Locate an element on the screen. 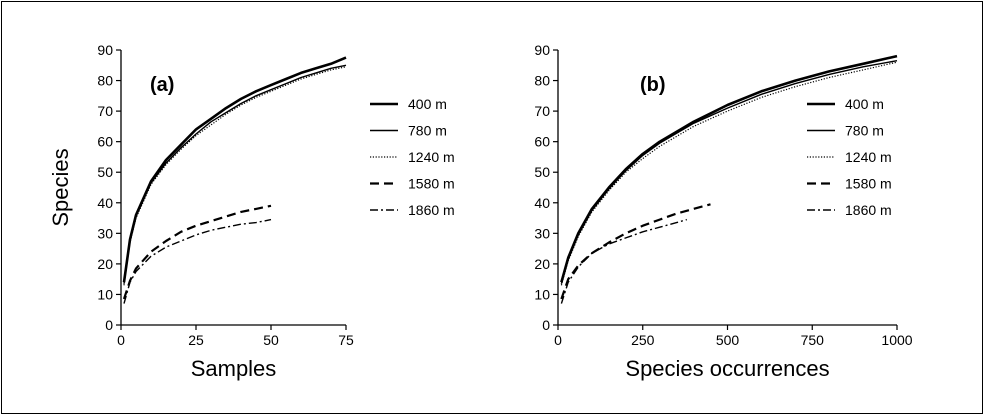  x-axis-label: Species occurrences is located at coordinates (727, 368).